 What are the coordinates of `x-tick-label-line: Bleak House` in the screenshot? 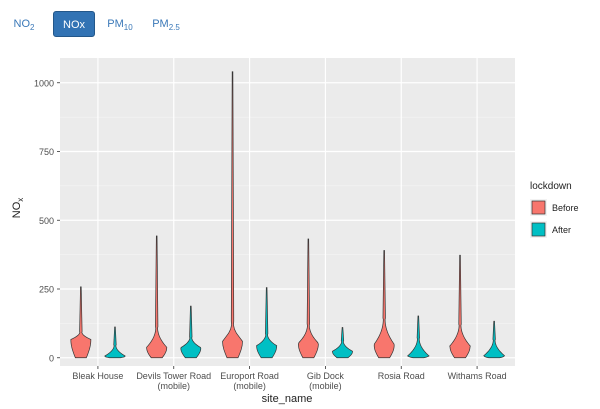 It's located at (97, 376).